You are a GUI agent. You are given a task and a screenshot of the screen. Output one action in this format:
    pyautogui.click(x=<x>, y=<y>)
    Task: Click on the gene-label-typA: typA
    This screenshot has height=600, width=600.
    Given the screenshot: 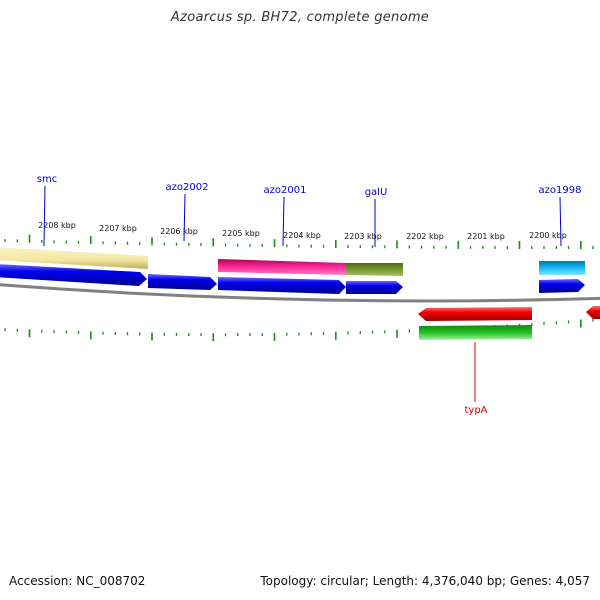 What is the action you would take?
    pyautogui.click(x=475, y=410)
    